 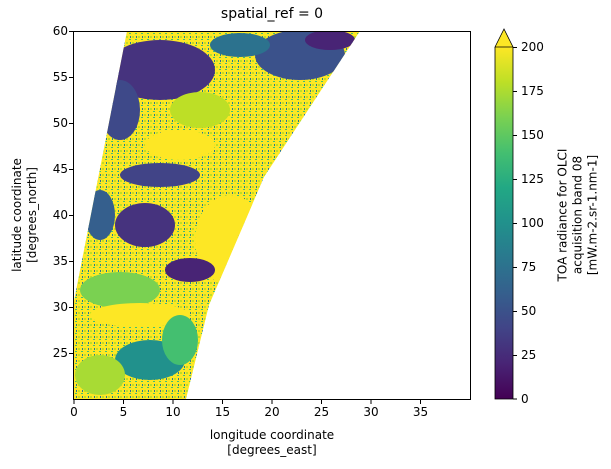 I want to click on colorbar-tick-label: 50, so click(x=529, y=311).